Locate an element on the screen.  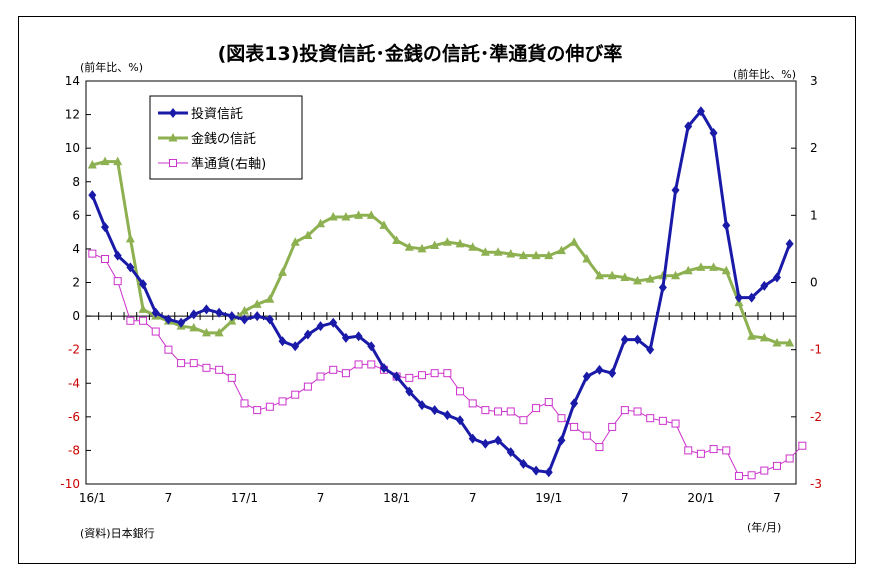
left-tick-label: 4 is located at coordinates (76, 249).